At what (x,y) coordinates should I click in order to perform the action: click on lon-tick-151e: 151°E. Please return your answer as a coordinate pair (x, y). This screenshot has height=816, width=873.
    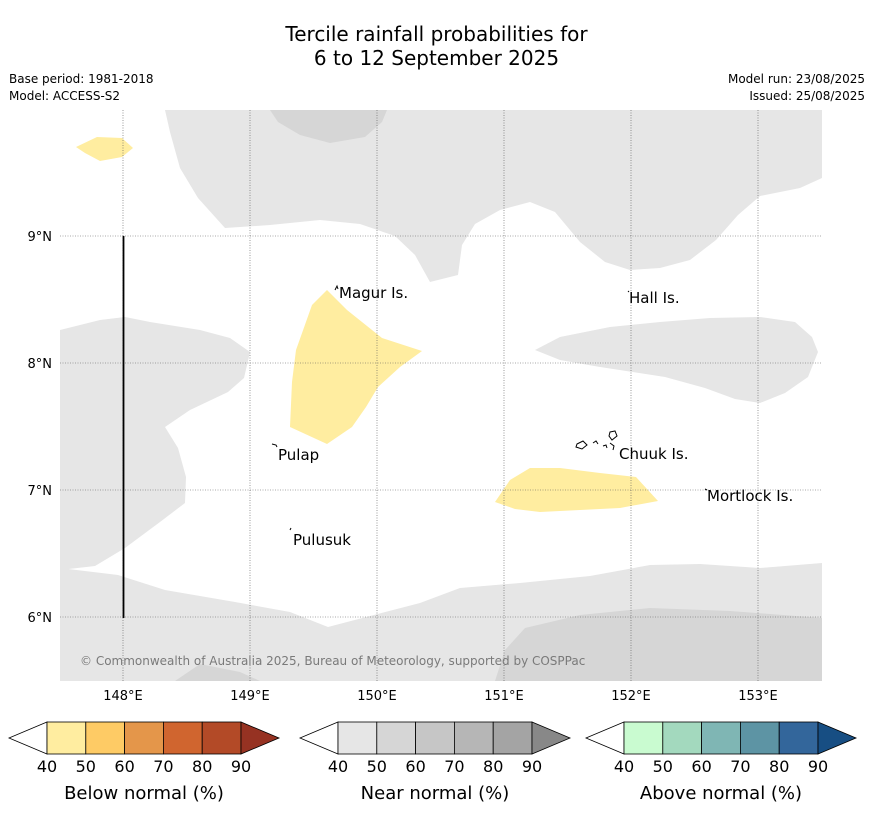
    Looking at the image, I should click on (504, 696).